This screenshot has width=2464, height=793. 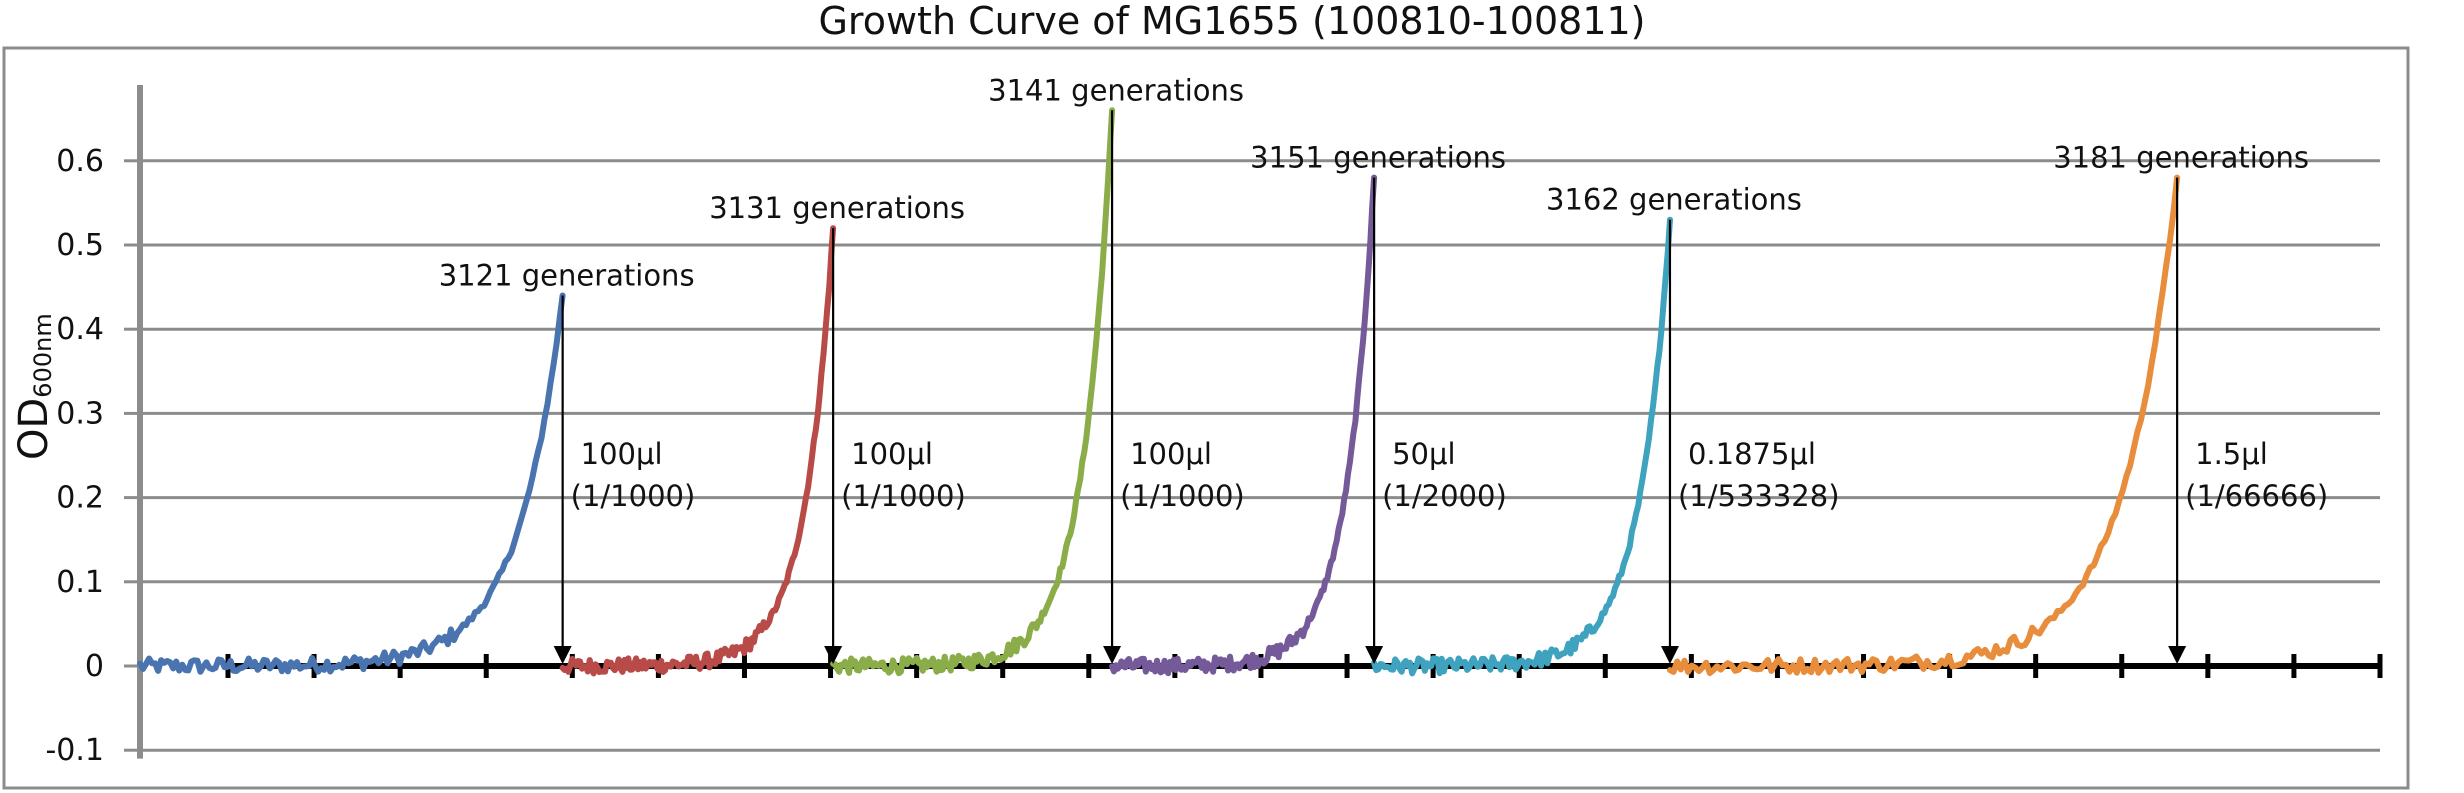 What do you see at coordinates (94, 666) in the screenshot?
I see `y-tick-label: 0` at bounding box center [94, 666].